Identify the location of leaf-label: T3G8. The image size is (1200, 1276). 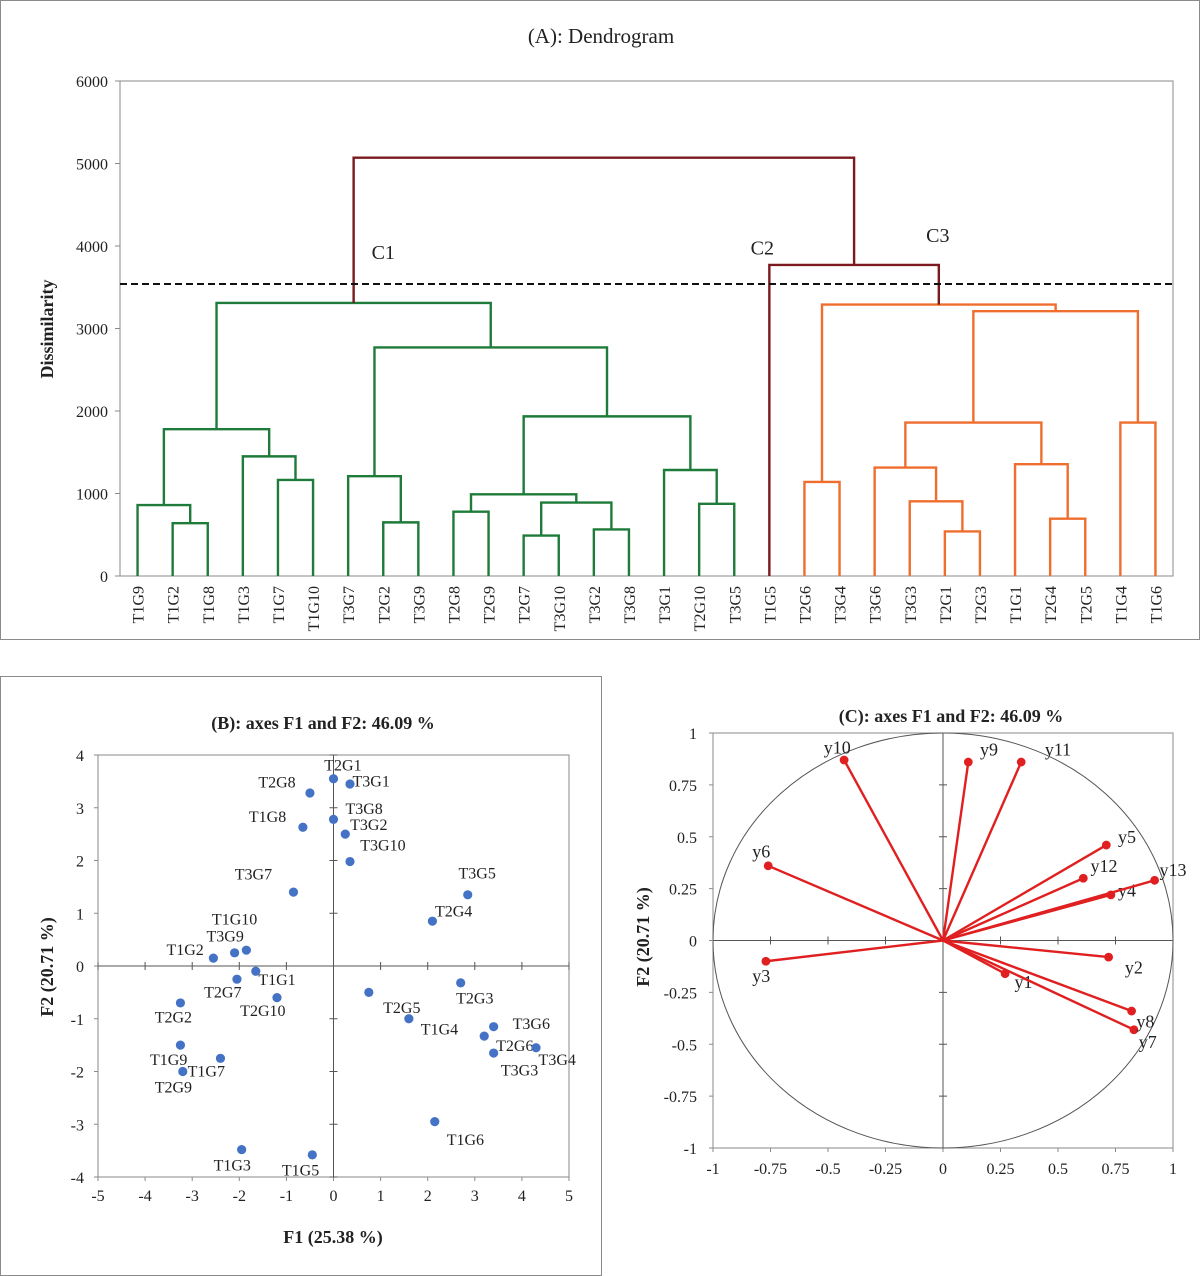
(630, 604).